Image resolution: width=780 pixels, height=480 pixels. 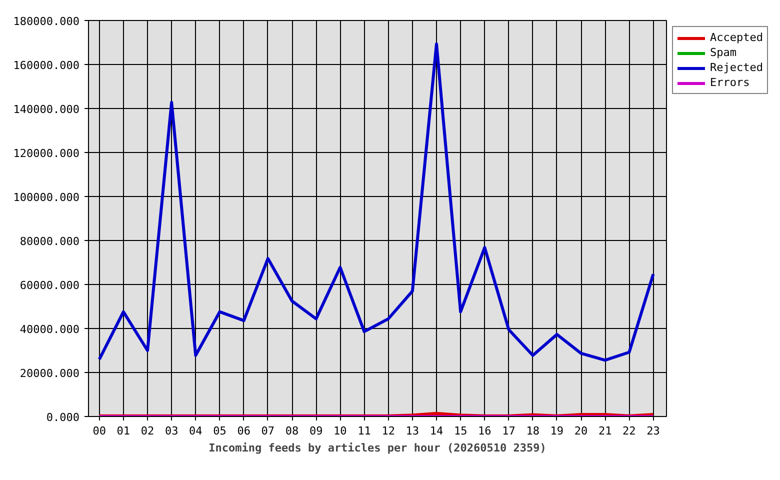 I want to click on x-tick-label: 20, so click(x=581, y=431).